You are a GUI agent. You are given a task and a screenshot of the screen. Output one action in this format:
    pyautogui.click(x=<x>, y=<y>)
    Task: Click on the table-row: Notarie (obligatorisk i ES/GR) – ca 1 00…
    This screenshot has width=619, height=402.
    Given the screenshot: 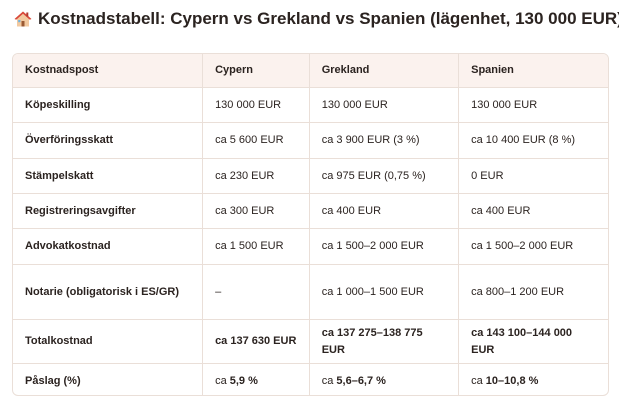 What is the action you would take?
    pyautogui.click(x=310, y=292)
    